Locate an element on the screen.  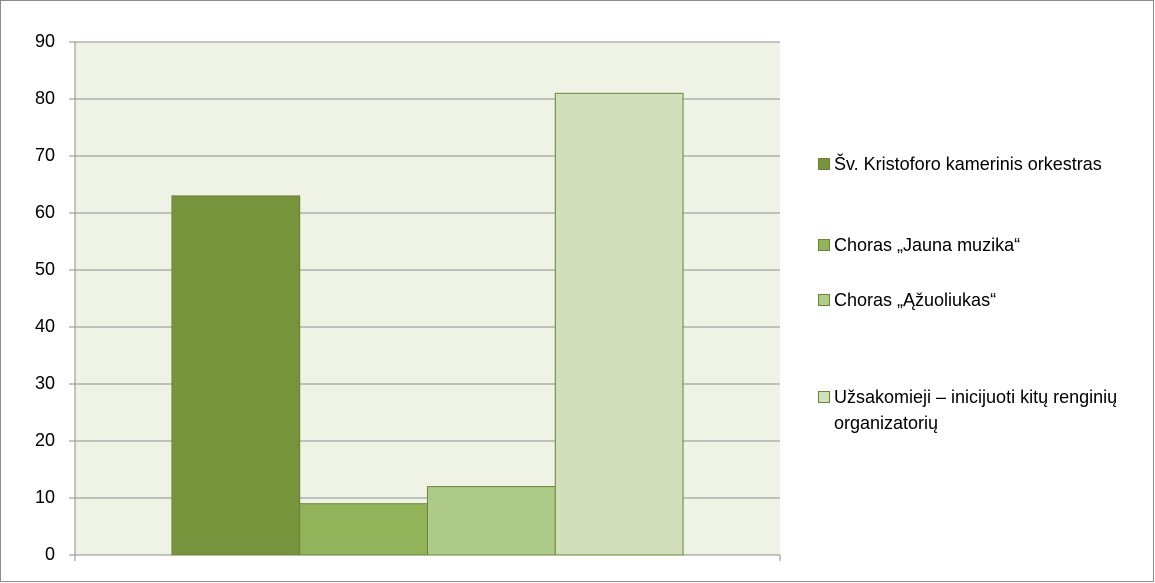
legend-label: Choras „Ąžuoliukas“ is located at coordinates (915, 300).